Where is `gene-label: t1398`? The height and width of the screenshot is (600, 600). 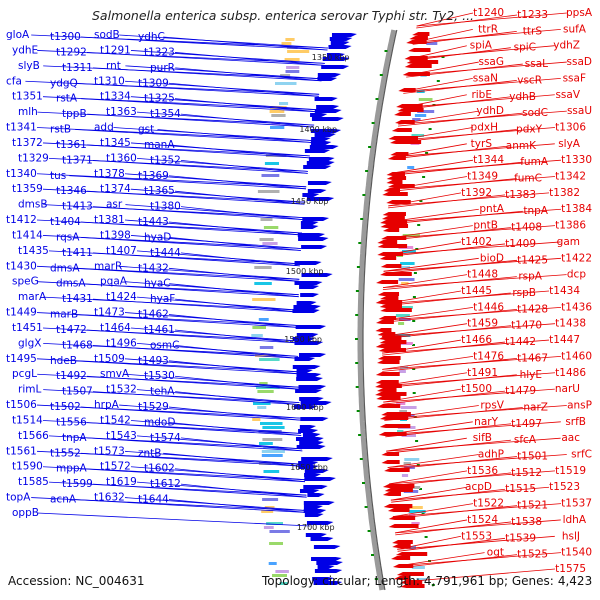 gene-label: t1398 is located at coordinates (115, 235).